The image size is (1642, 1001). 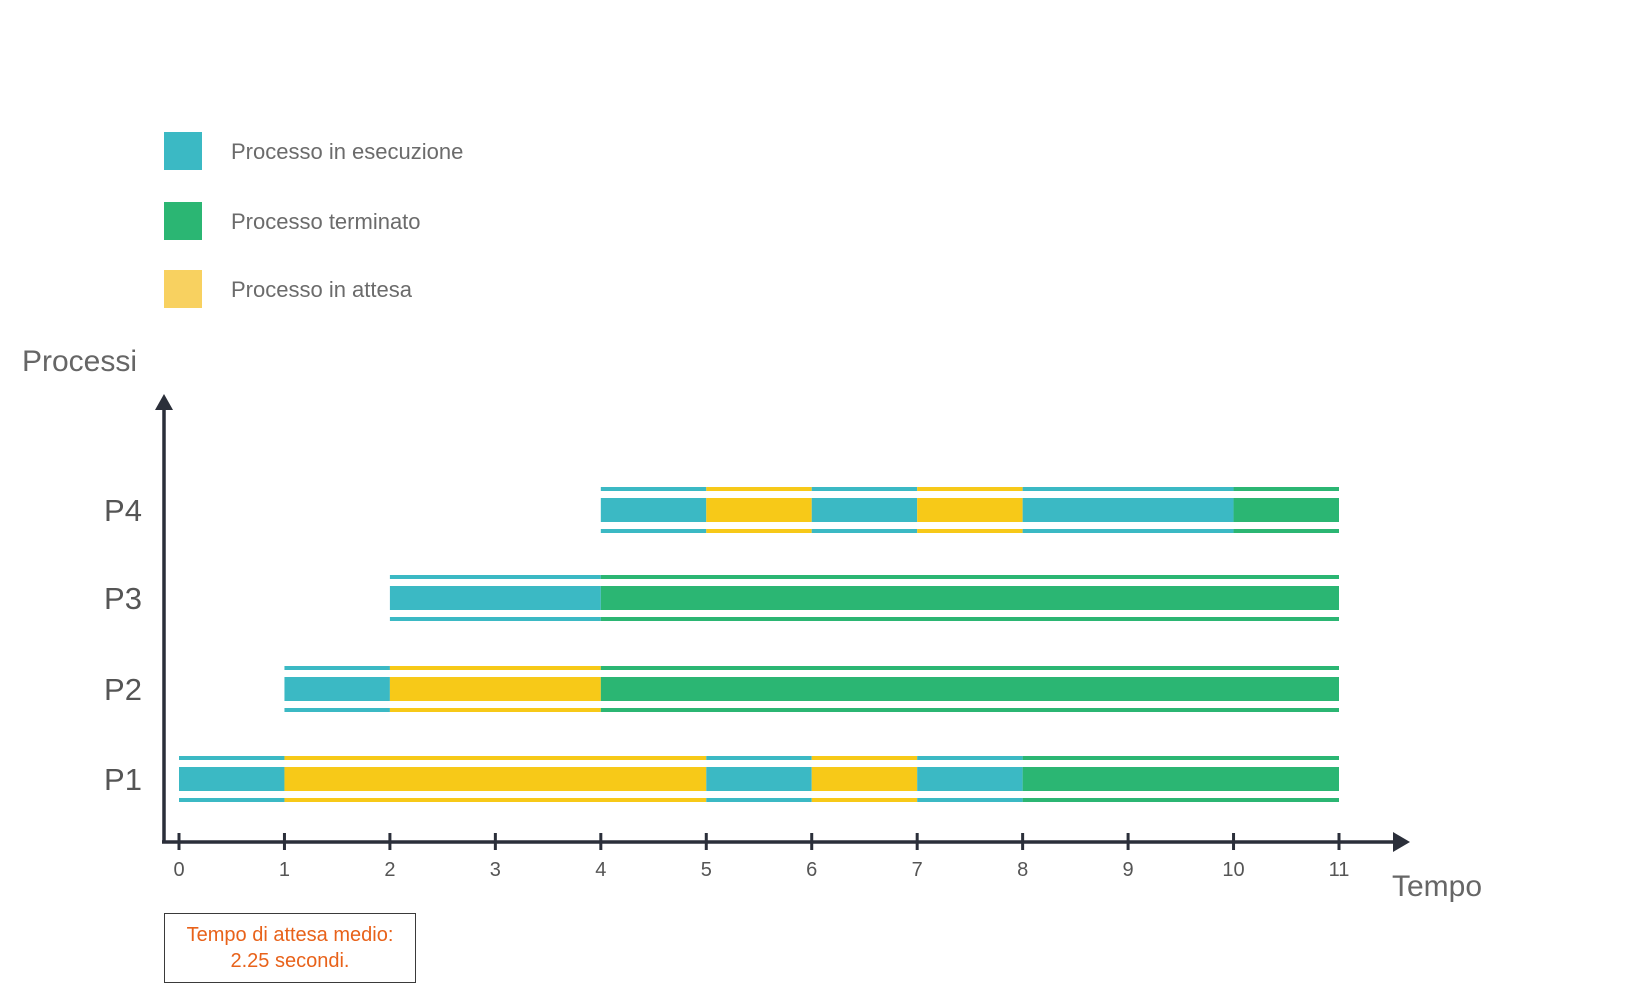 What do you see at coordinates (706, 870) in the screenshot?
I see `x-tick-label-5: 5` at bounding box center [706, 870].